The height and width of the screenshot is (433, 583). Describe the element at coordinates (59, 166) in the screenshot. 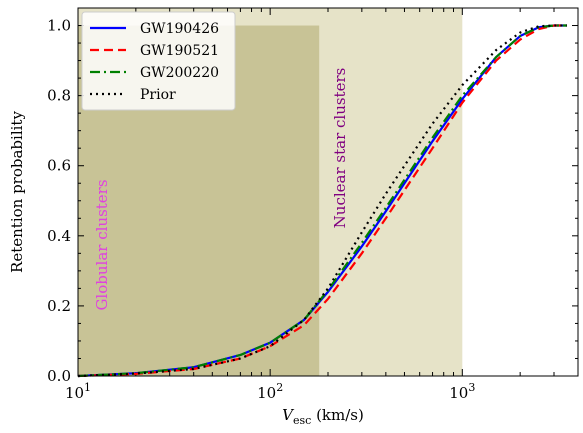

I see `y-tick-label: 0.6` at that location.